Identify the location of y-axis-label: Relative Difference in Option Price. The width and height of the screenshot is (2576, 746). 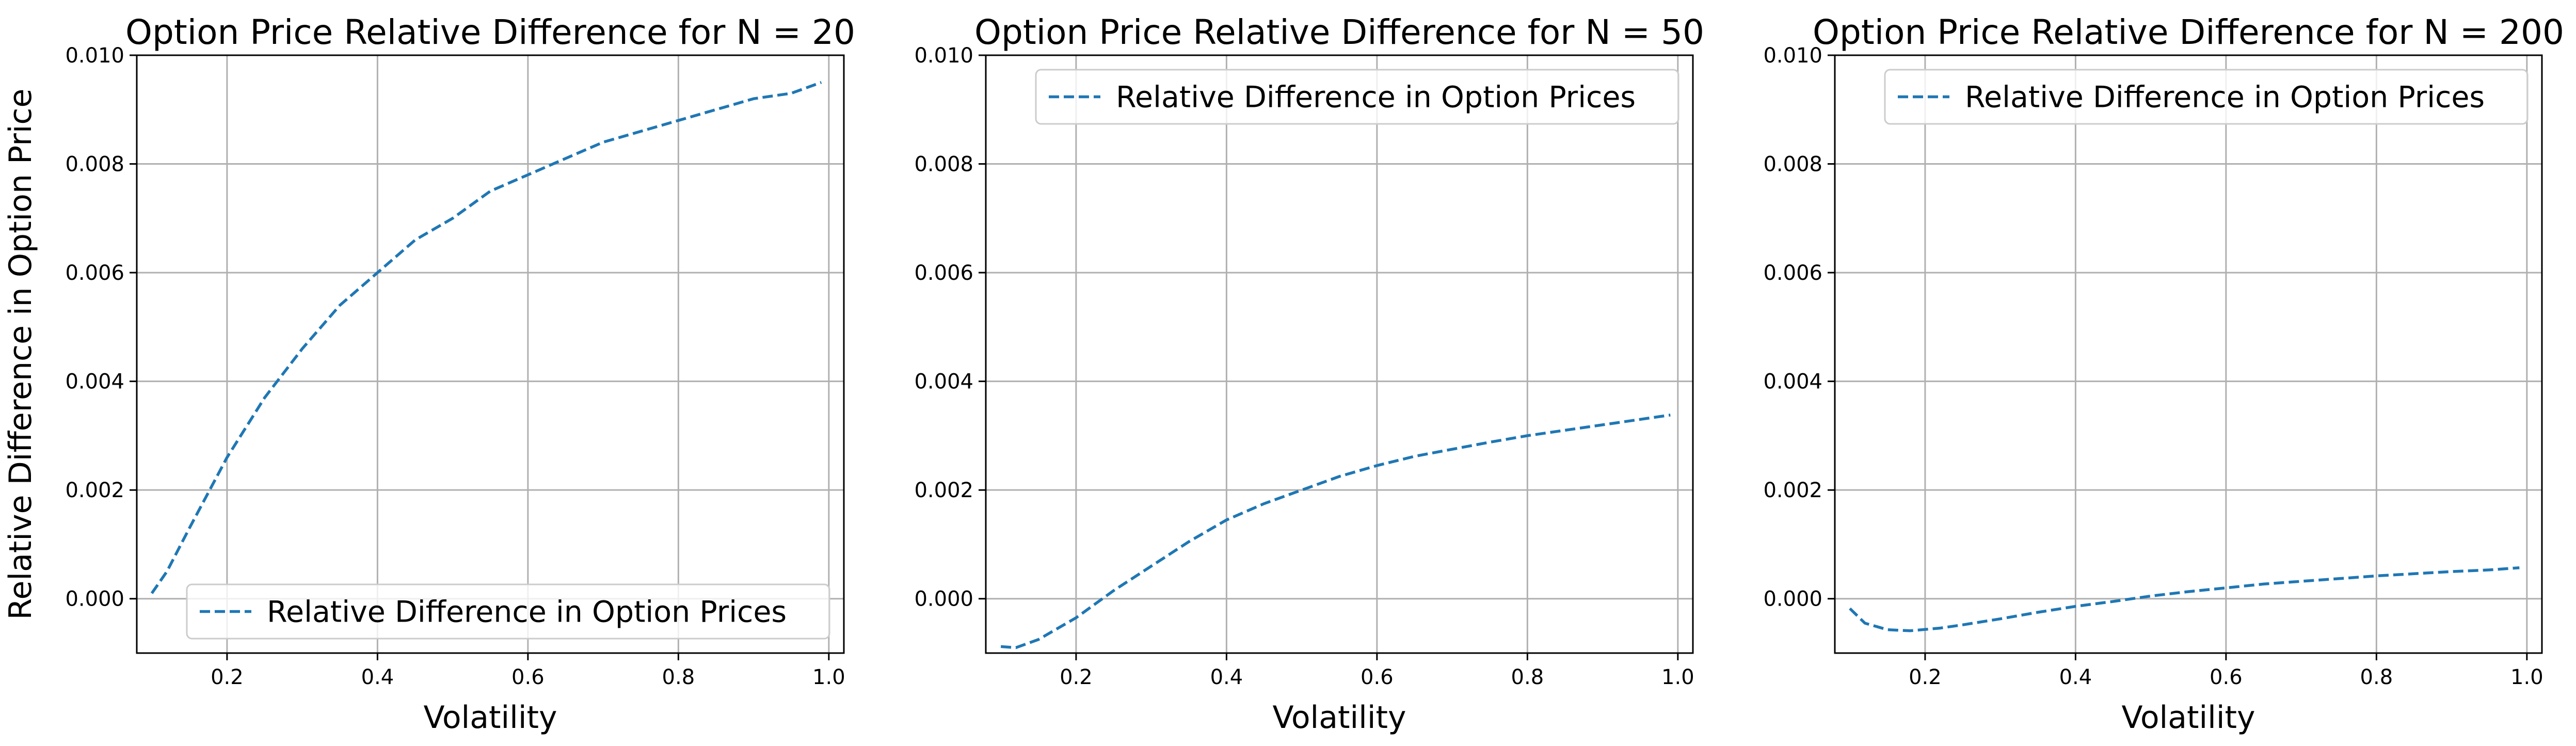
(21, 355).